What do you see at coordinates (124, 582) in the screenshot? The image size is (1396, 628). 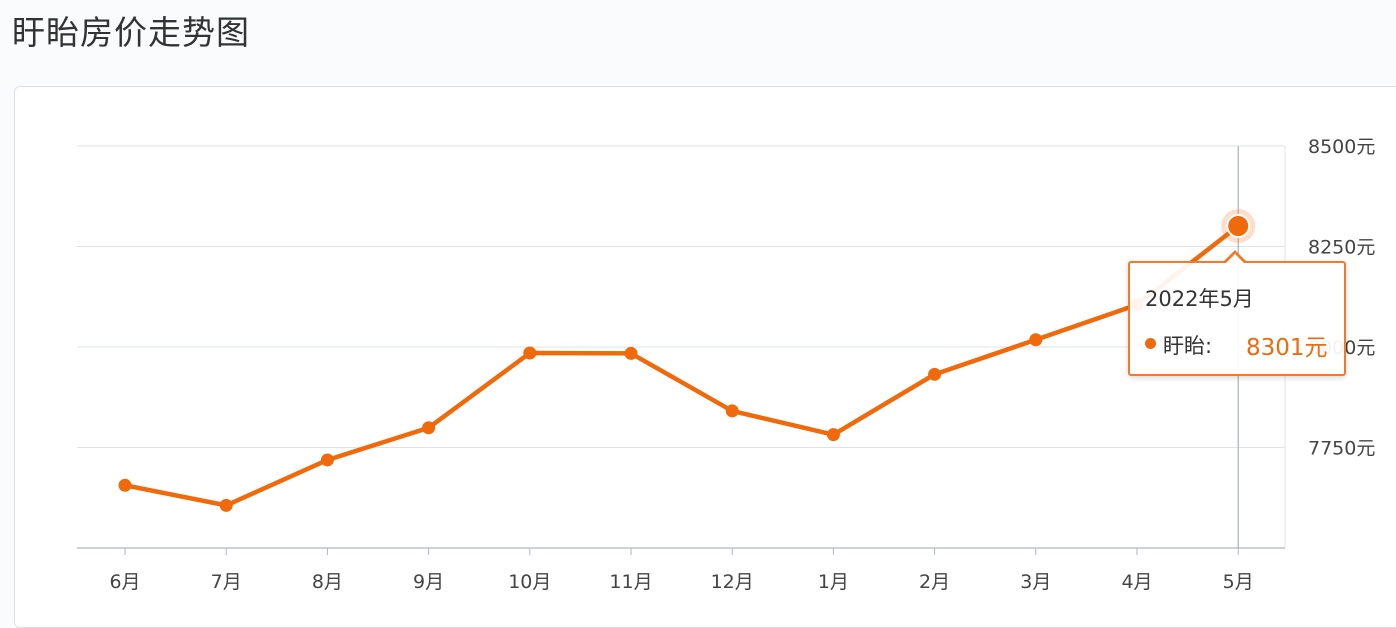 I see `x-tick-label: 6月` at bounding box center [124, 582].